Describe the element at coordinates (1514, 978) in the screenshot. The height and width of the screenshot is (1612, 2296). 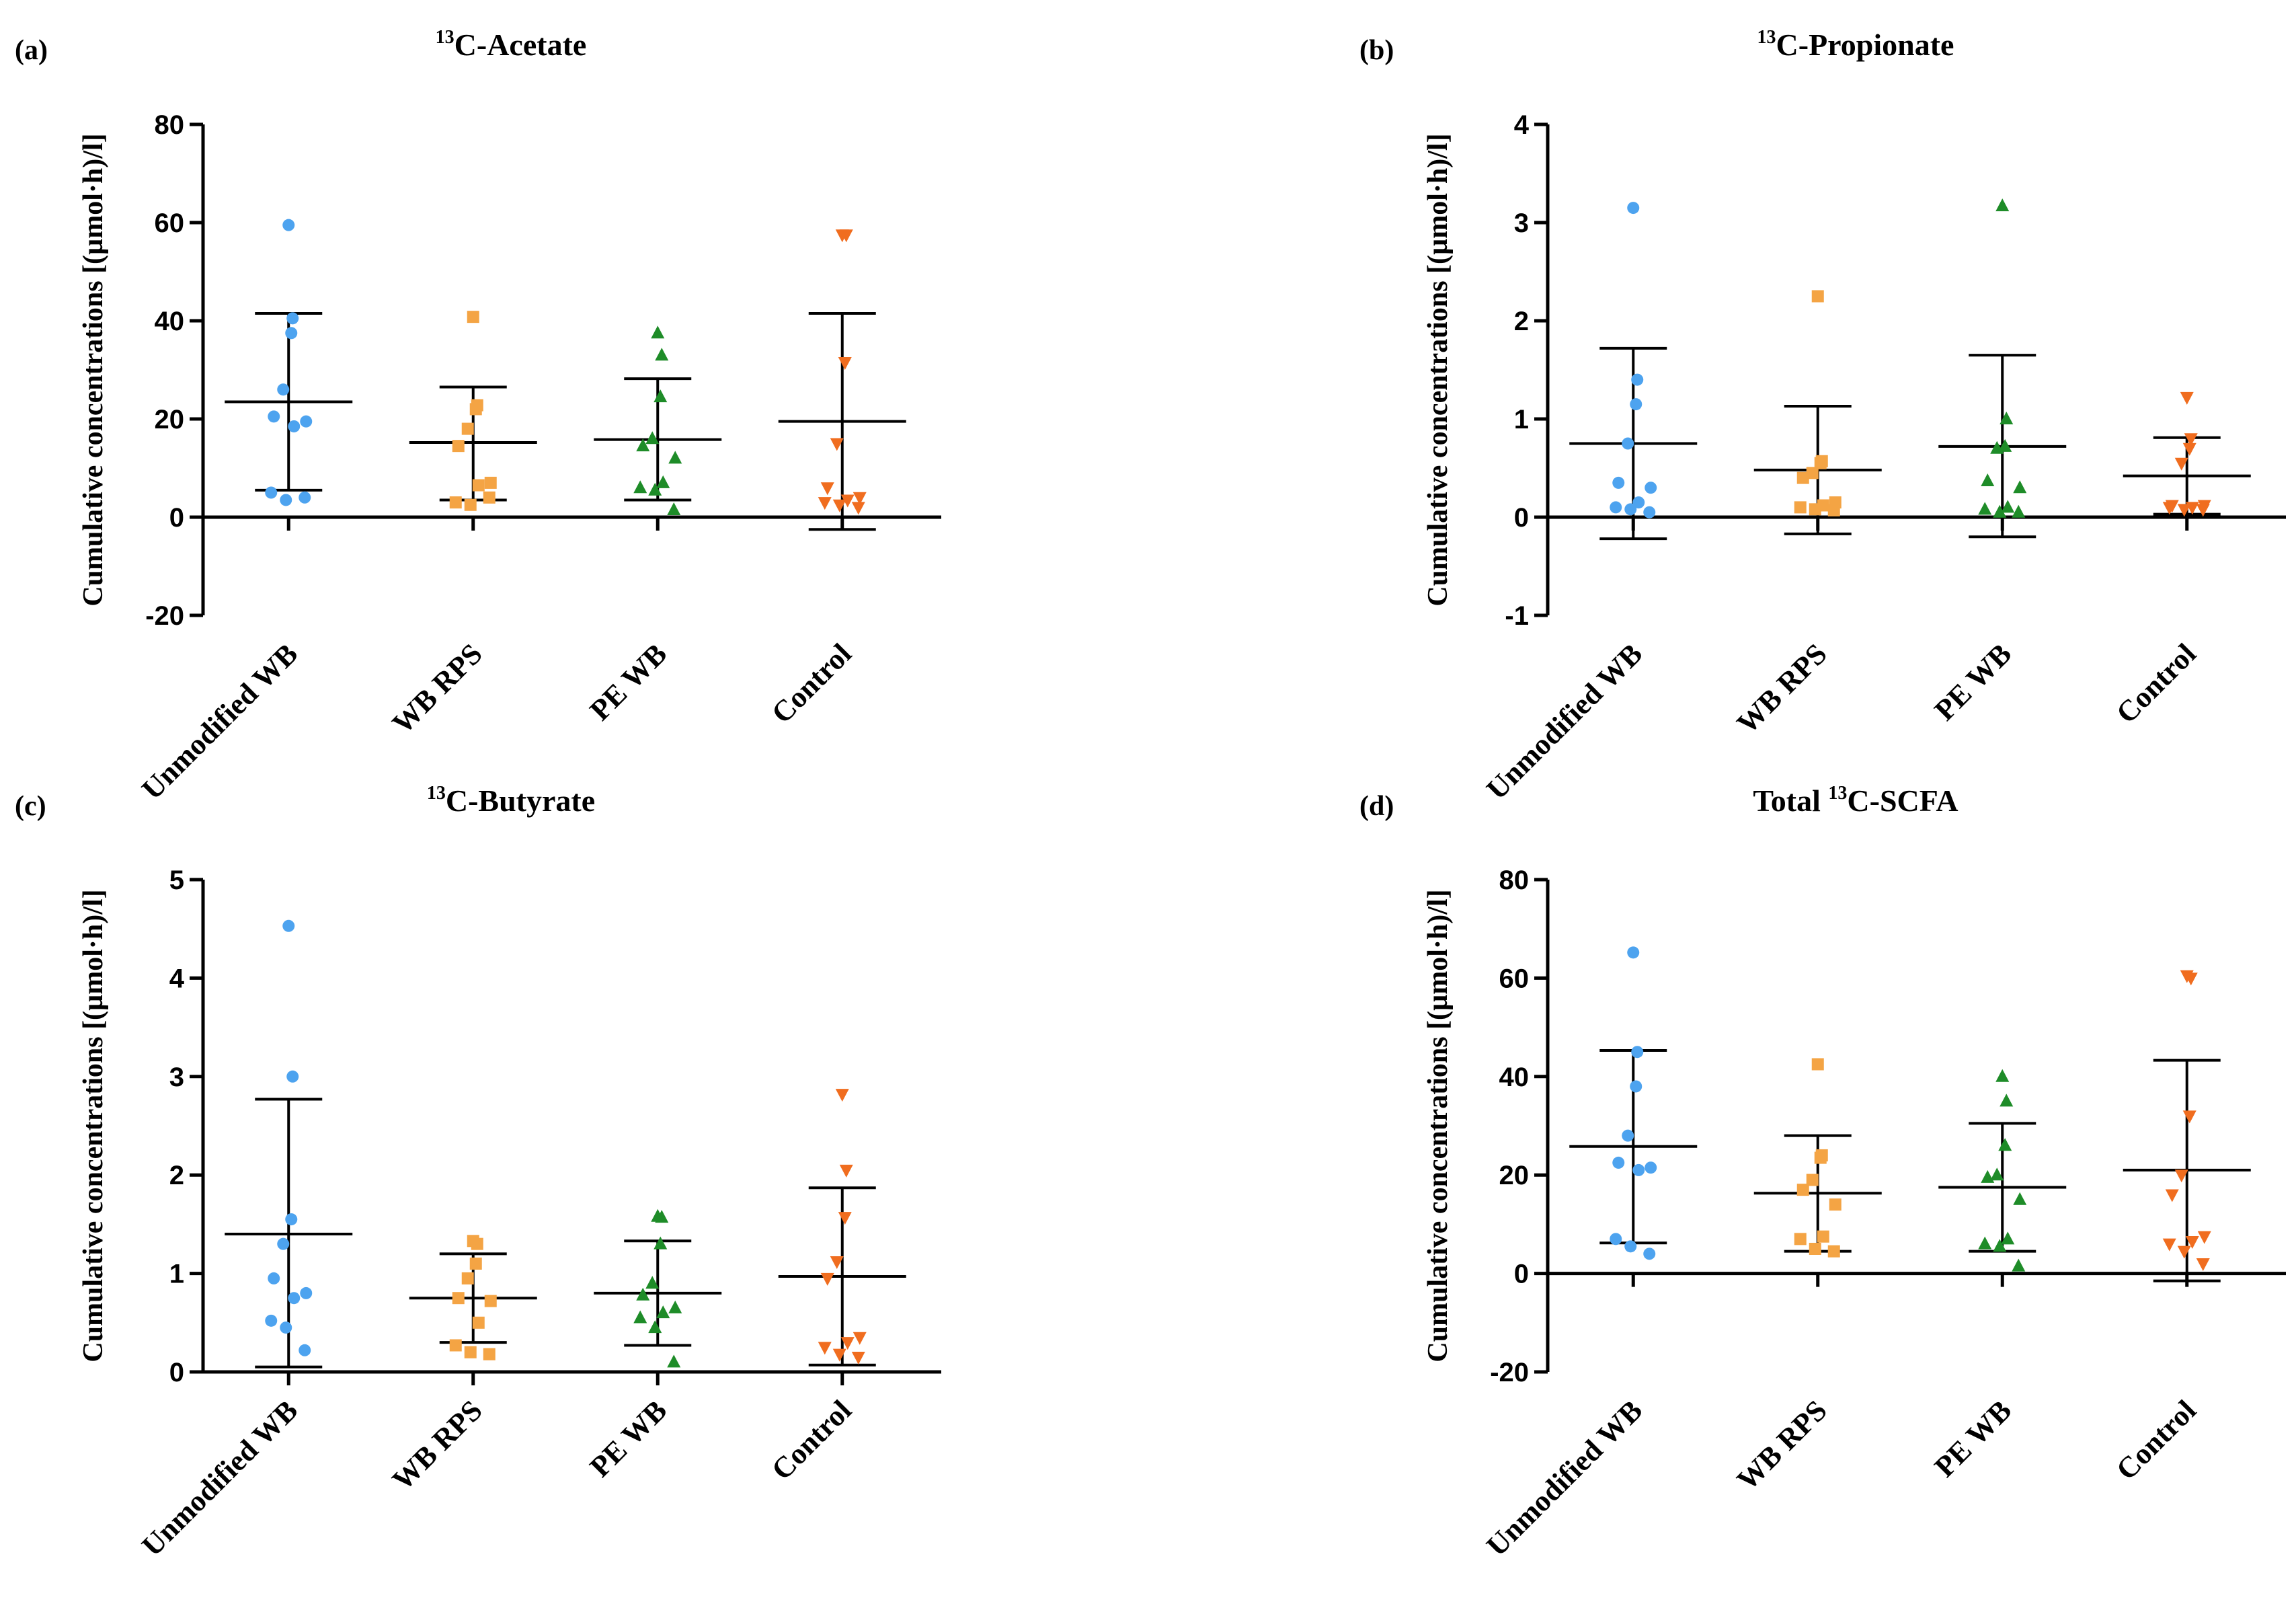
I see `y-tick-label: 60` at that location.